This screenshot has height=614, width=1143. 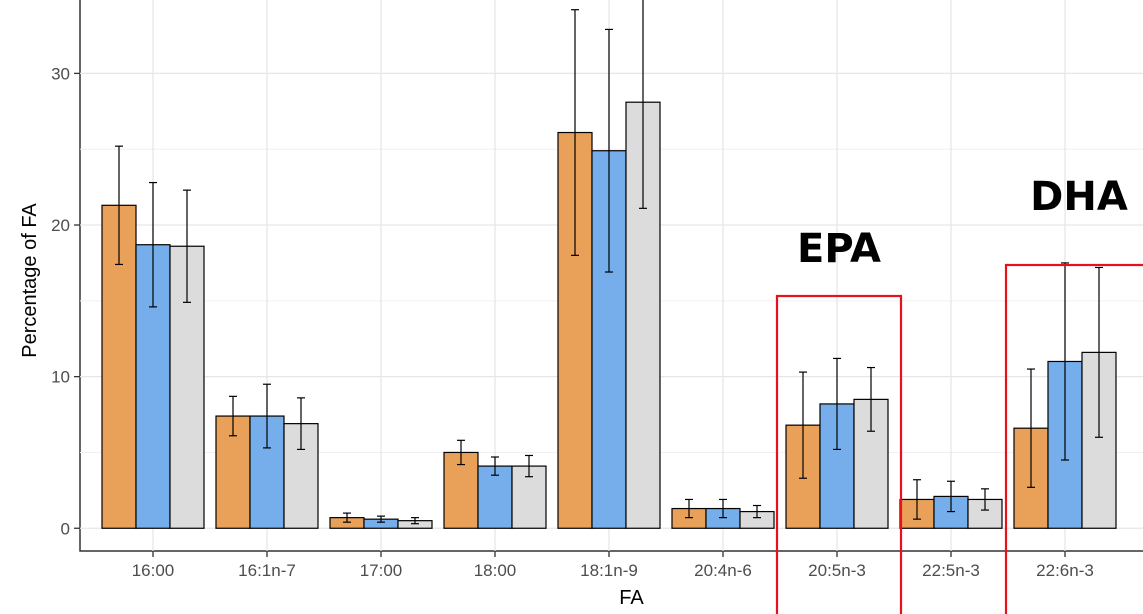 I want to click on y-axis-title: Percentage of FA, so click(x=30, y=280).